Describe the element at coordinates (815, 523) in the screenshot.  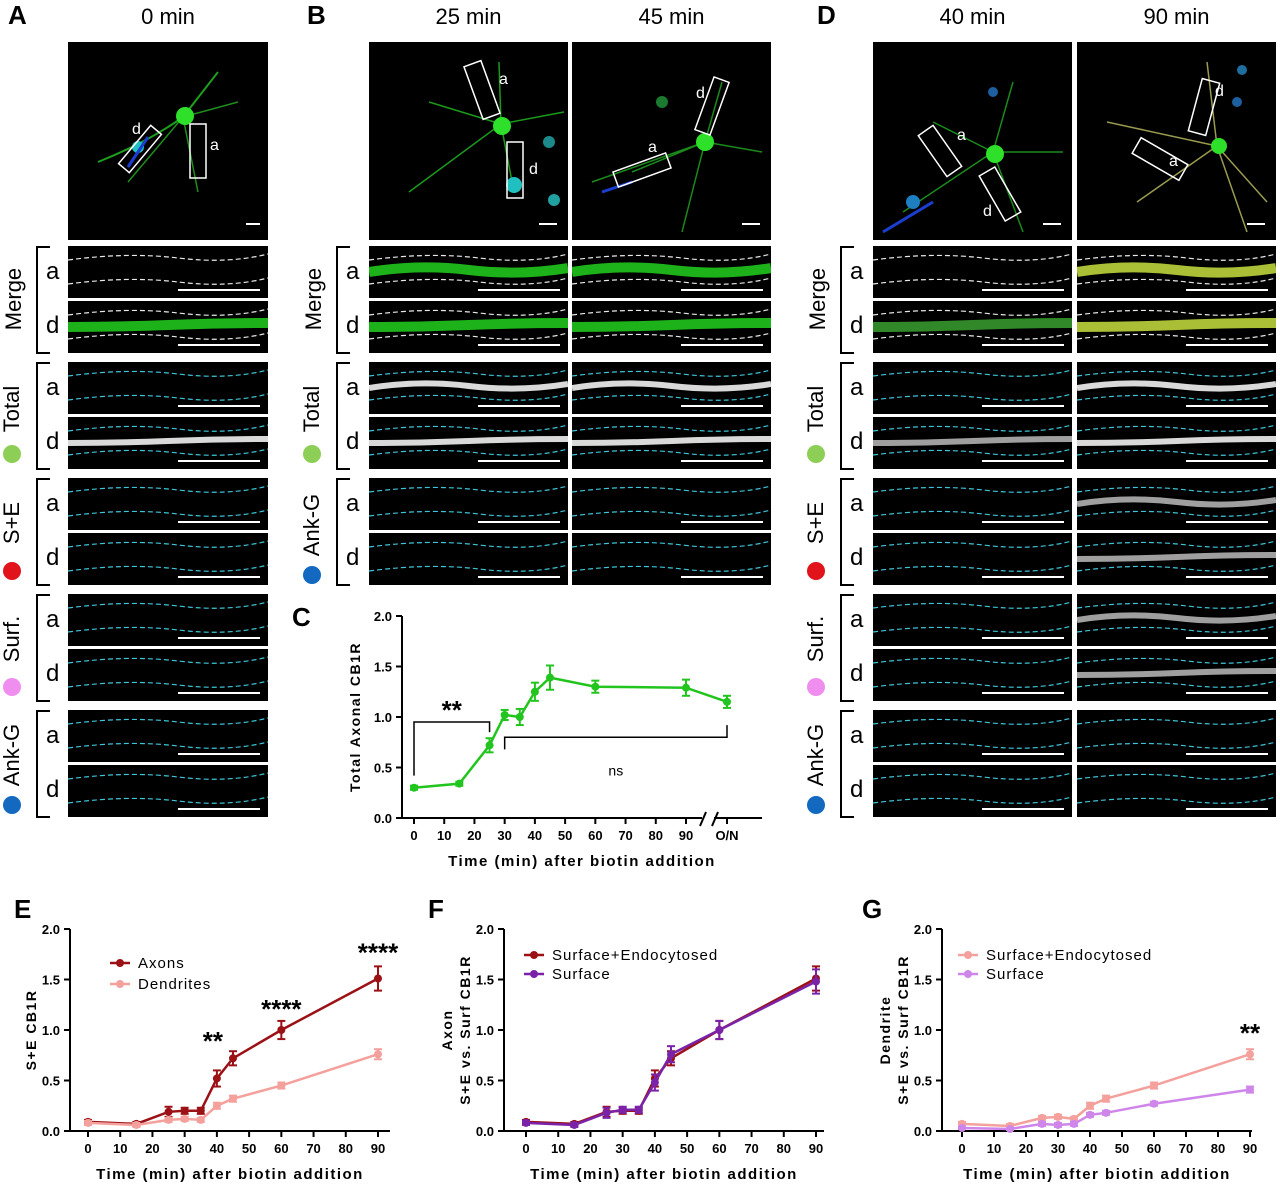
I see `row-label-se-d: S+E` at that location.